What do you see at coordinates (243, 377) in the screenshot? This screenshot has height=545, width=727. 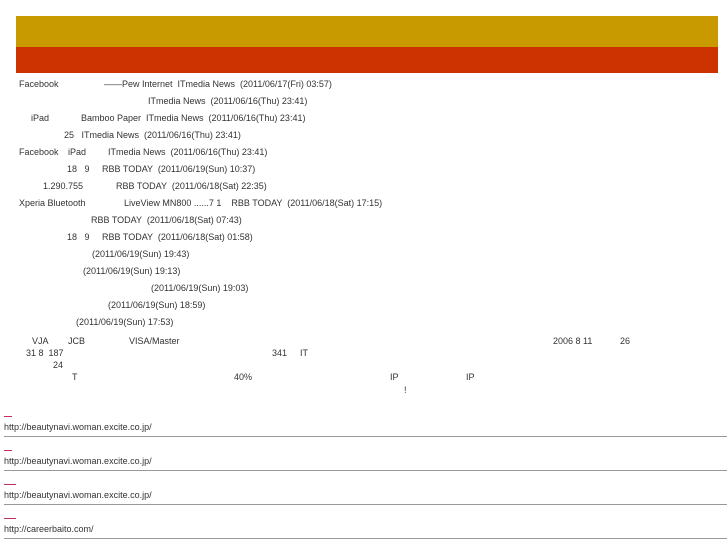 I see `info-text: 40%` at bounding box center [243, 377].